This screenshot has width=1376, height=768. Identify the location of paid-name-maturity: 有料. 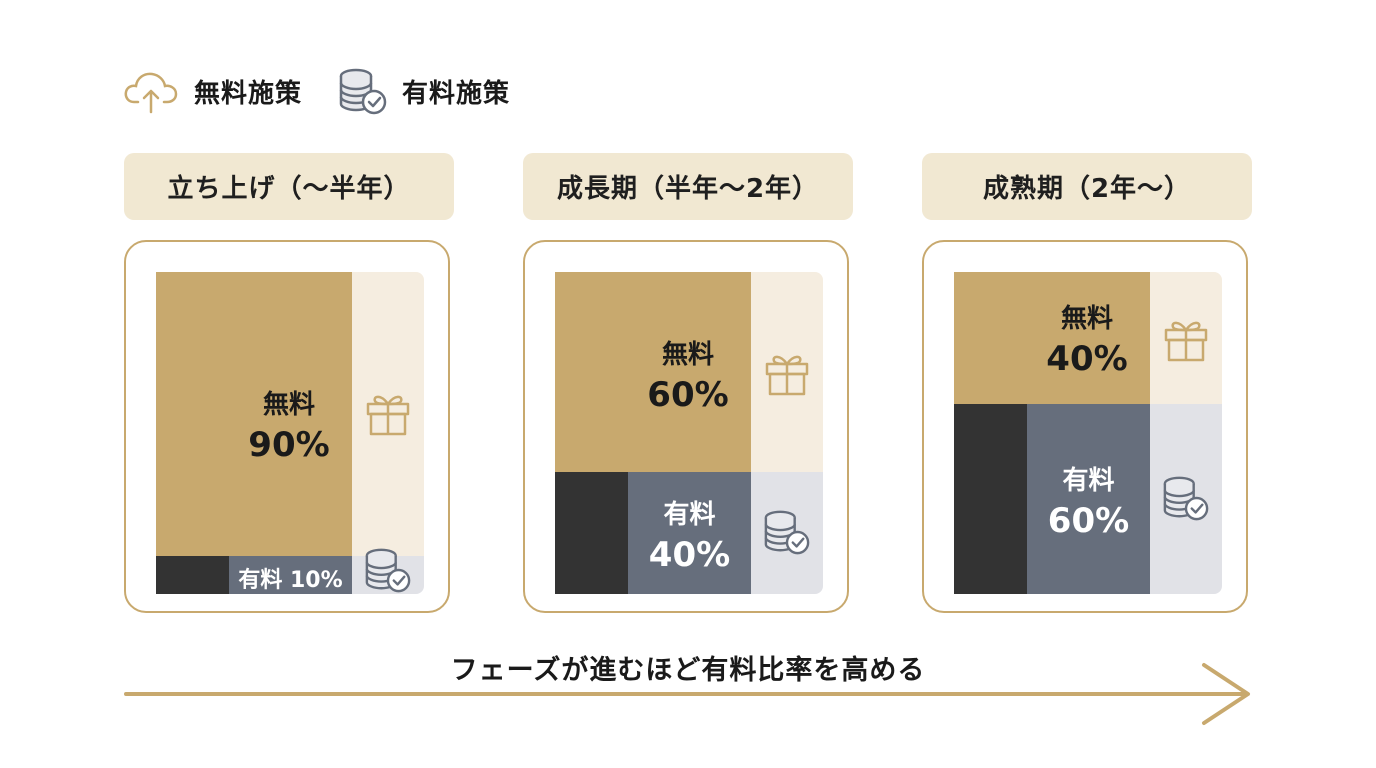
(1088, 481).